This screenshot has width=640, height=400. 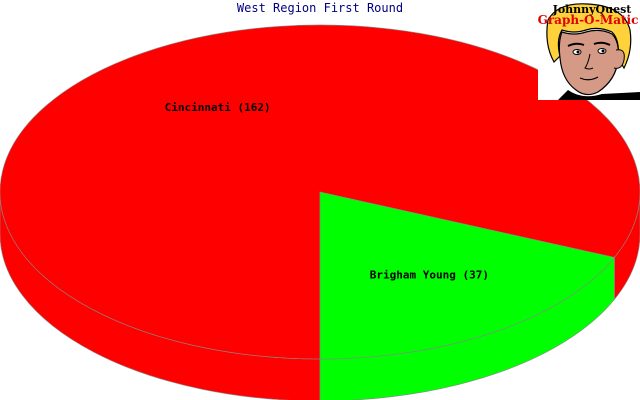 What do you see at coordinates (592, 9) in the screenshot?
I see `logo-line1: JohnnyQuest` at bounding box center [592, 9].